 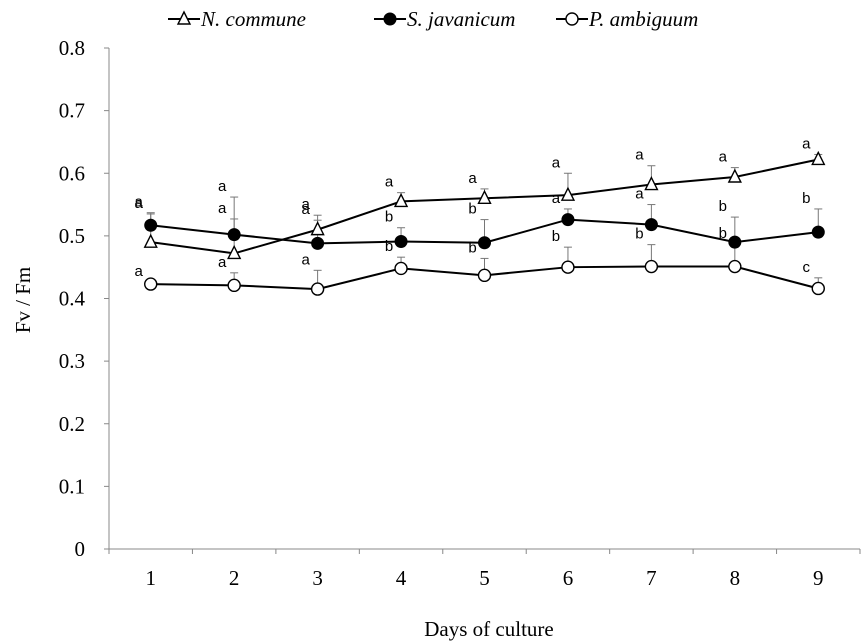 What do you see at coordinates (72, 111) in the screenshot?
I see `y-tick-label: 0.7` at bounding box center [72, 111].